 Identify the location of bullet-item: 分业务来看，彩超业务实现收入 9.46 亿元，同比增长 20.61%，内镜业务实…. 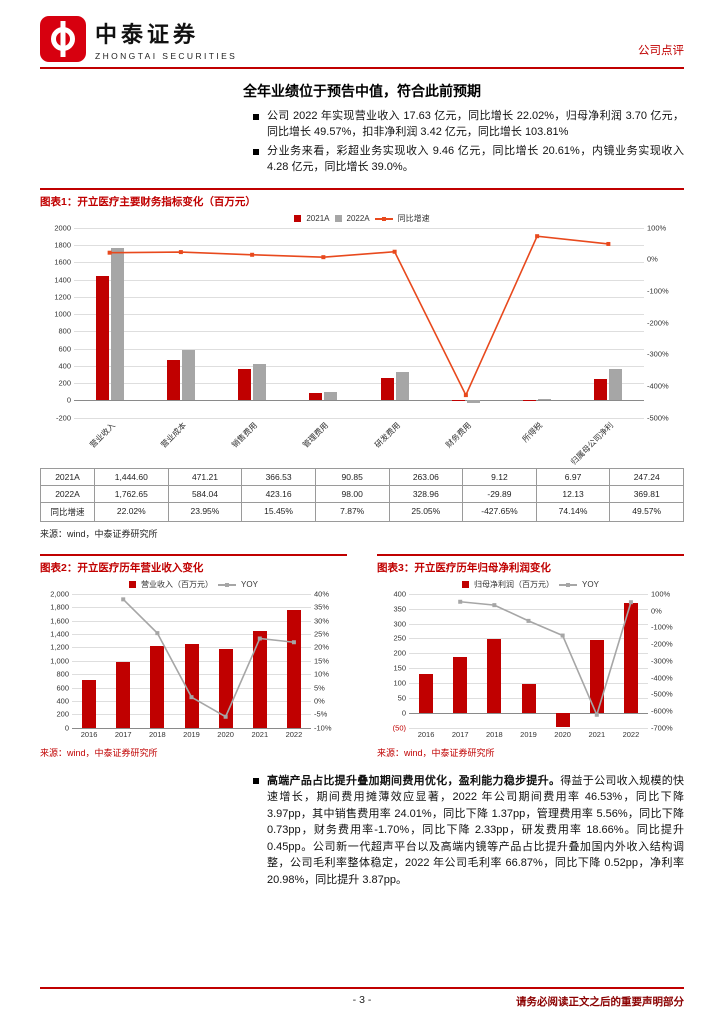
(468, 160).